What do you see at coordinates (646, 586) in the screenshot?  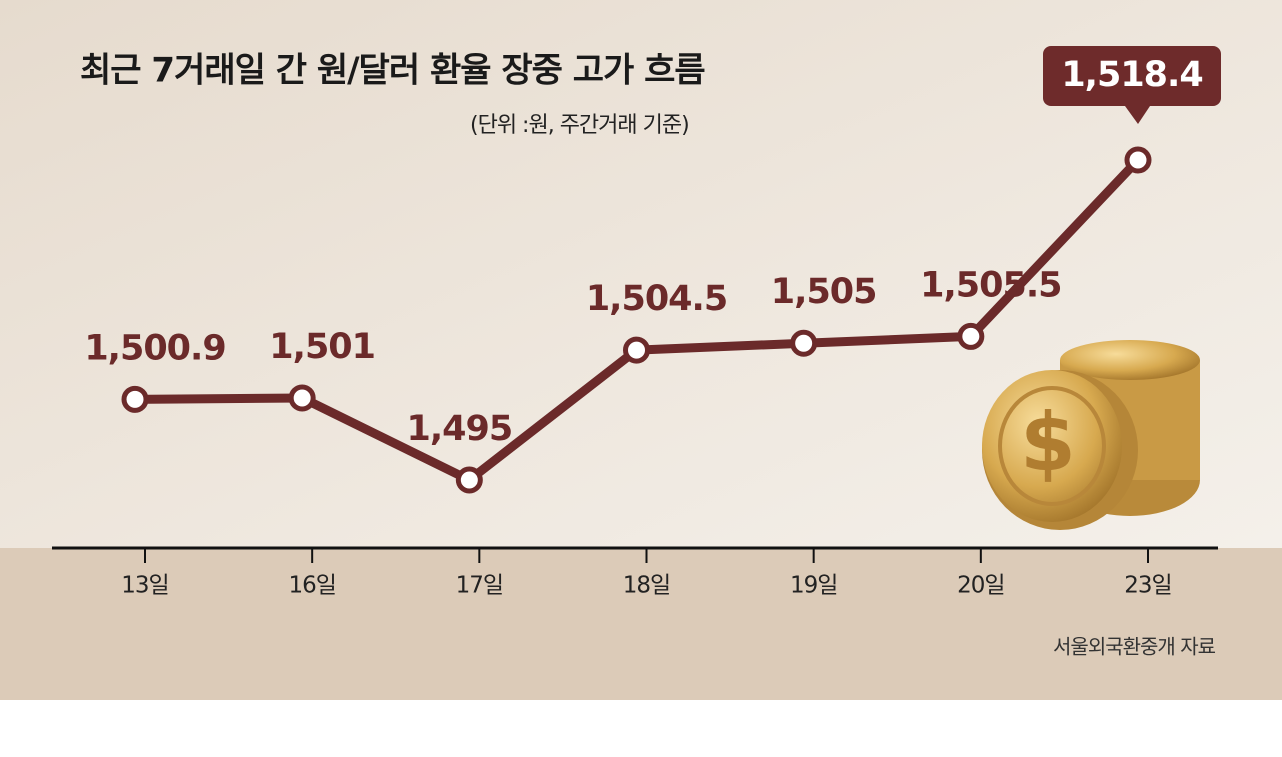 I see `x-tick-label: 18일` at bounding box center [646, 586].